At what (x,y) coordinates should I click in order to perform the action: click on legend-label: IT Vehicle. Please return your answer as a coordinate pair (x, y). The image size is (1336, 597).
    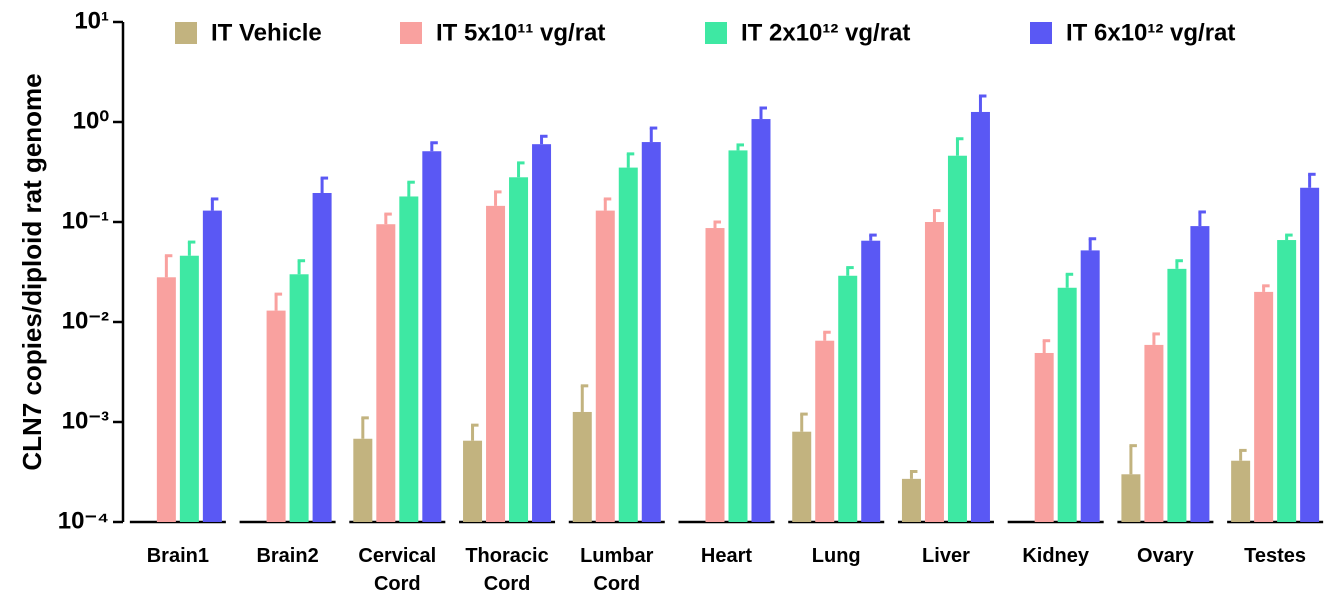
    Looking at the image, I should click on (266, 32).